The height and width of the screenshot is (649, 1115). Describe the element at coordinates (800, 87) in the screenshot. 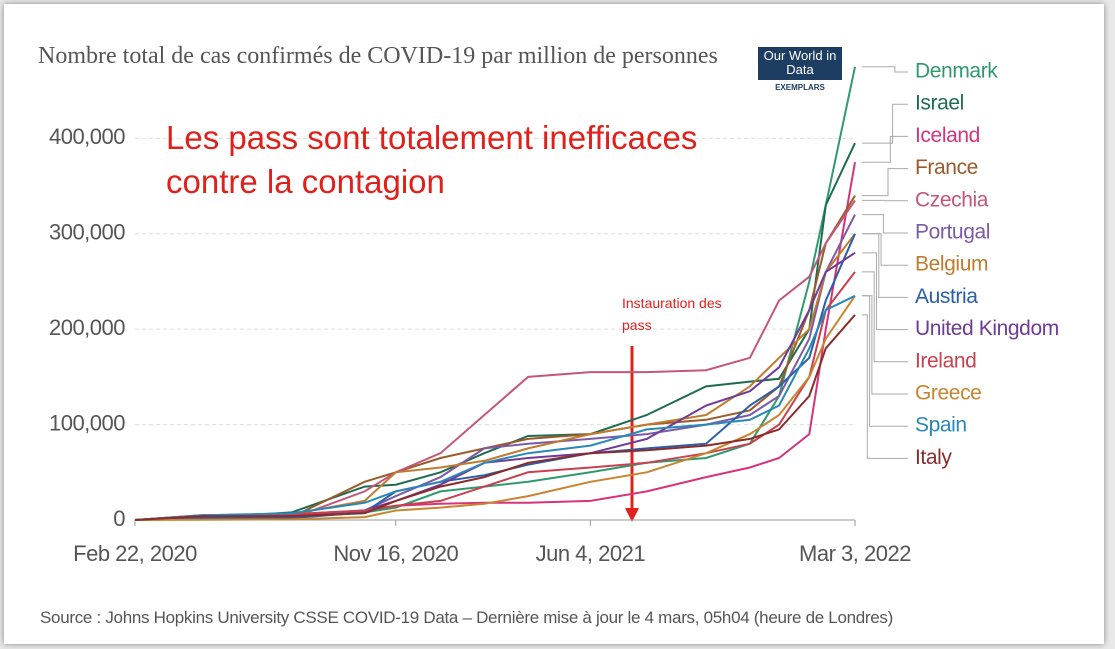

I see `logo-subtitle: EXEMPLARS` at that location.